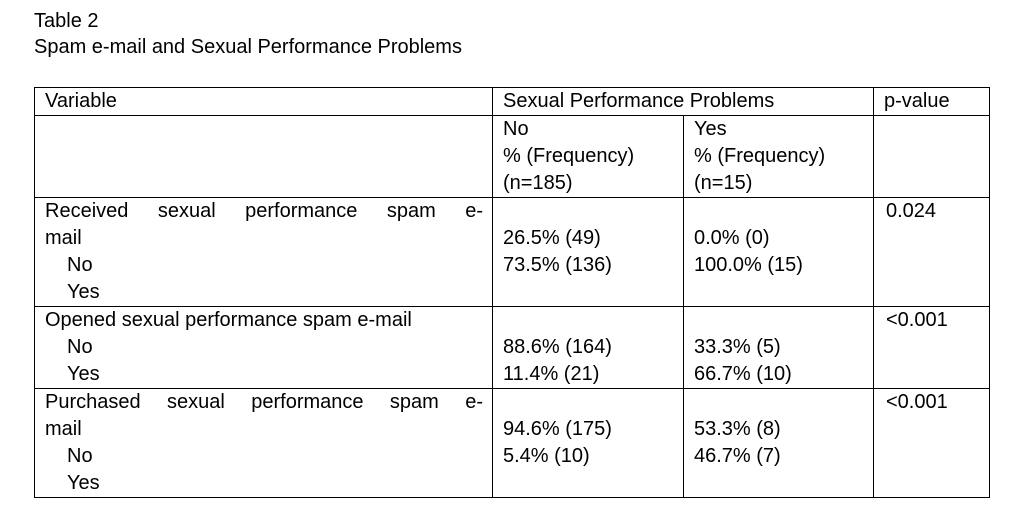 The height and width of the screenshot is (511, 1027). I want to click on value-no-yes: 11.4% (21), so click(551, 374).